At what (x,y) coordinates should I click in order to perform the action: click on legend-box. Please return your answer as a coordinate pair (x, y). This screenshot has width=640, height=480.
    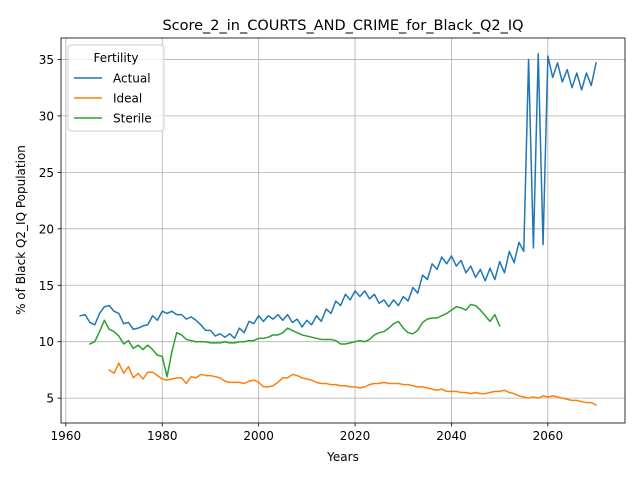
    Looking at the image, I should click on (116, 88).